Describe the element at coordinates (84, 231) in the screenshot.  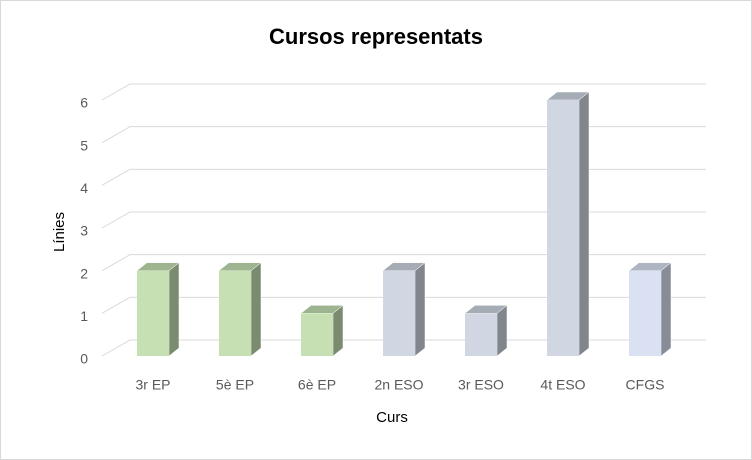
I see `y-tick-label: 3` at that location.